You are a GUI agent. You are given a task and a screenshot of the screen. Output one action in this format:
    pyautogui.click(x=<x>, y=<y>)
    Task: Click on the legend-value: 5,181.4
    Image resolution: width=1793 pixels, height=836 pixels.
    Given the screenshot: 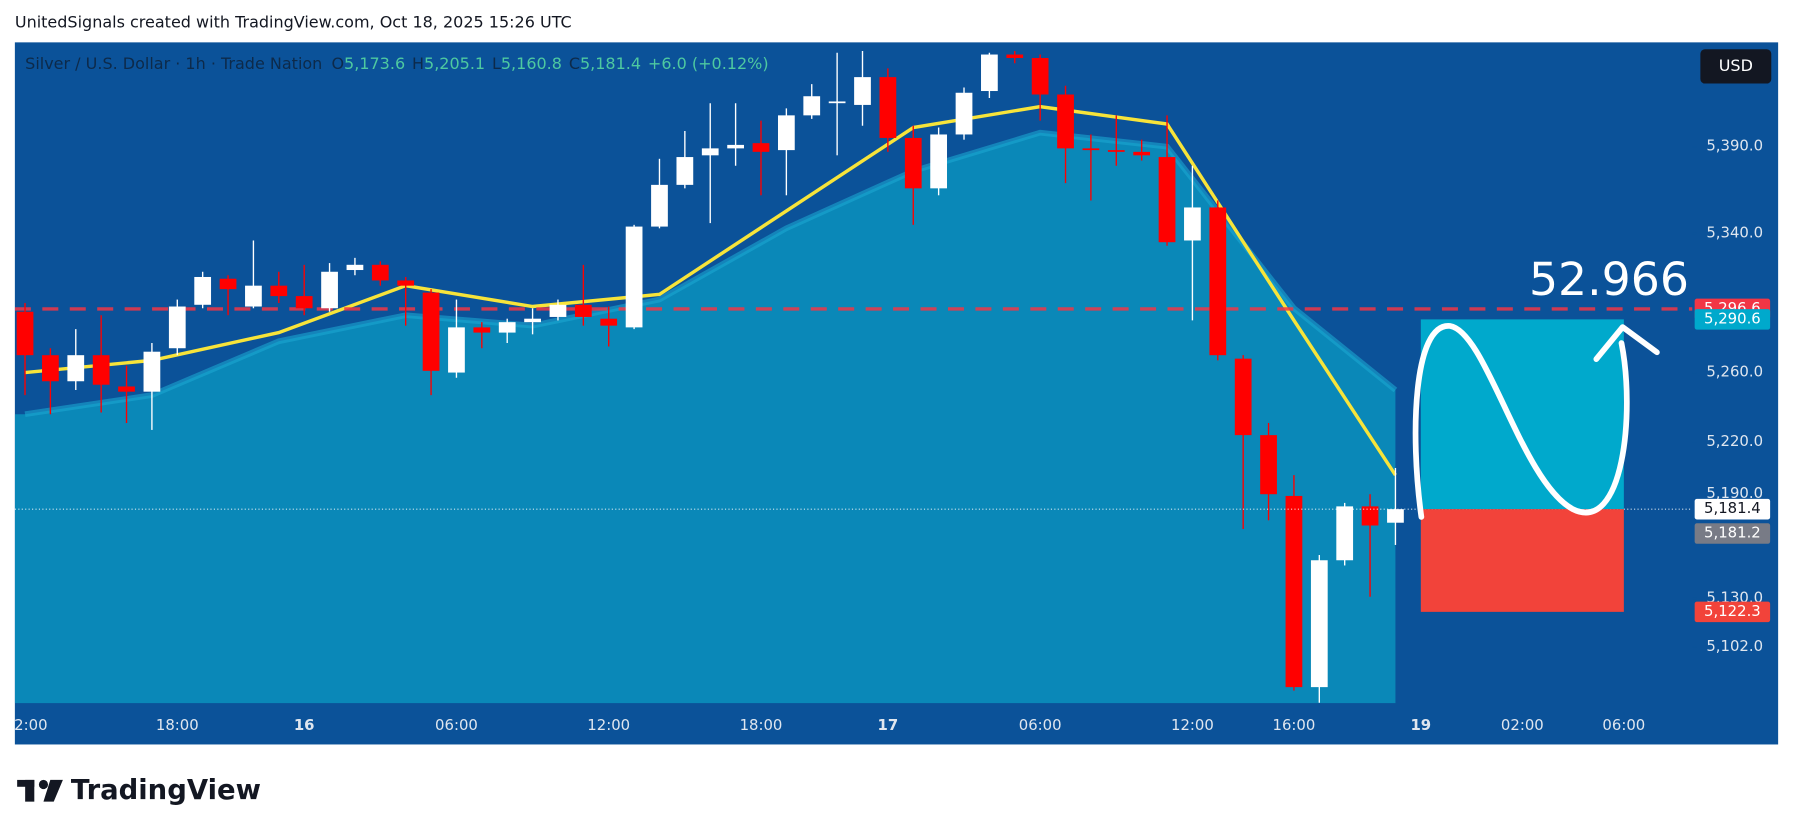 What is the action you would take?
    pyautogui.click(x=610, y=63)
    